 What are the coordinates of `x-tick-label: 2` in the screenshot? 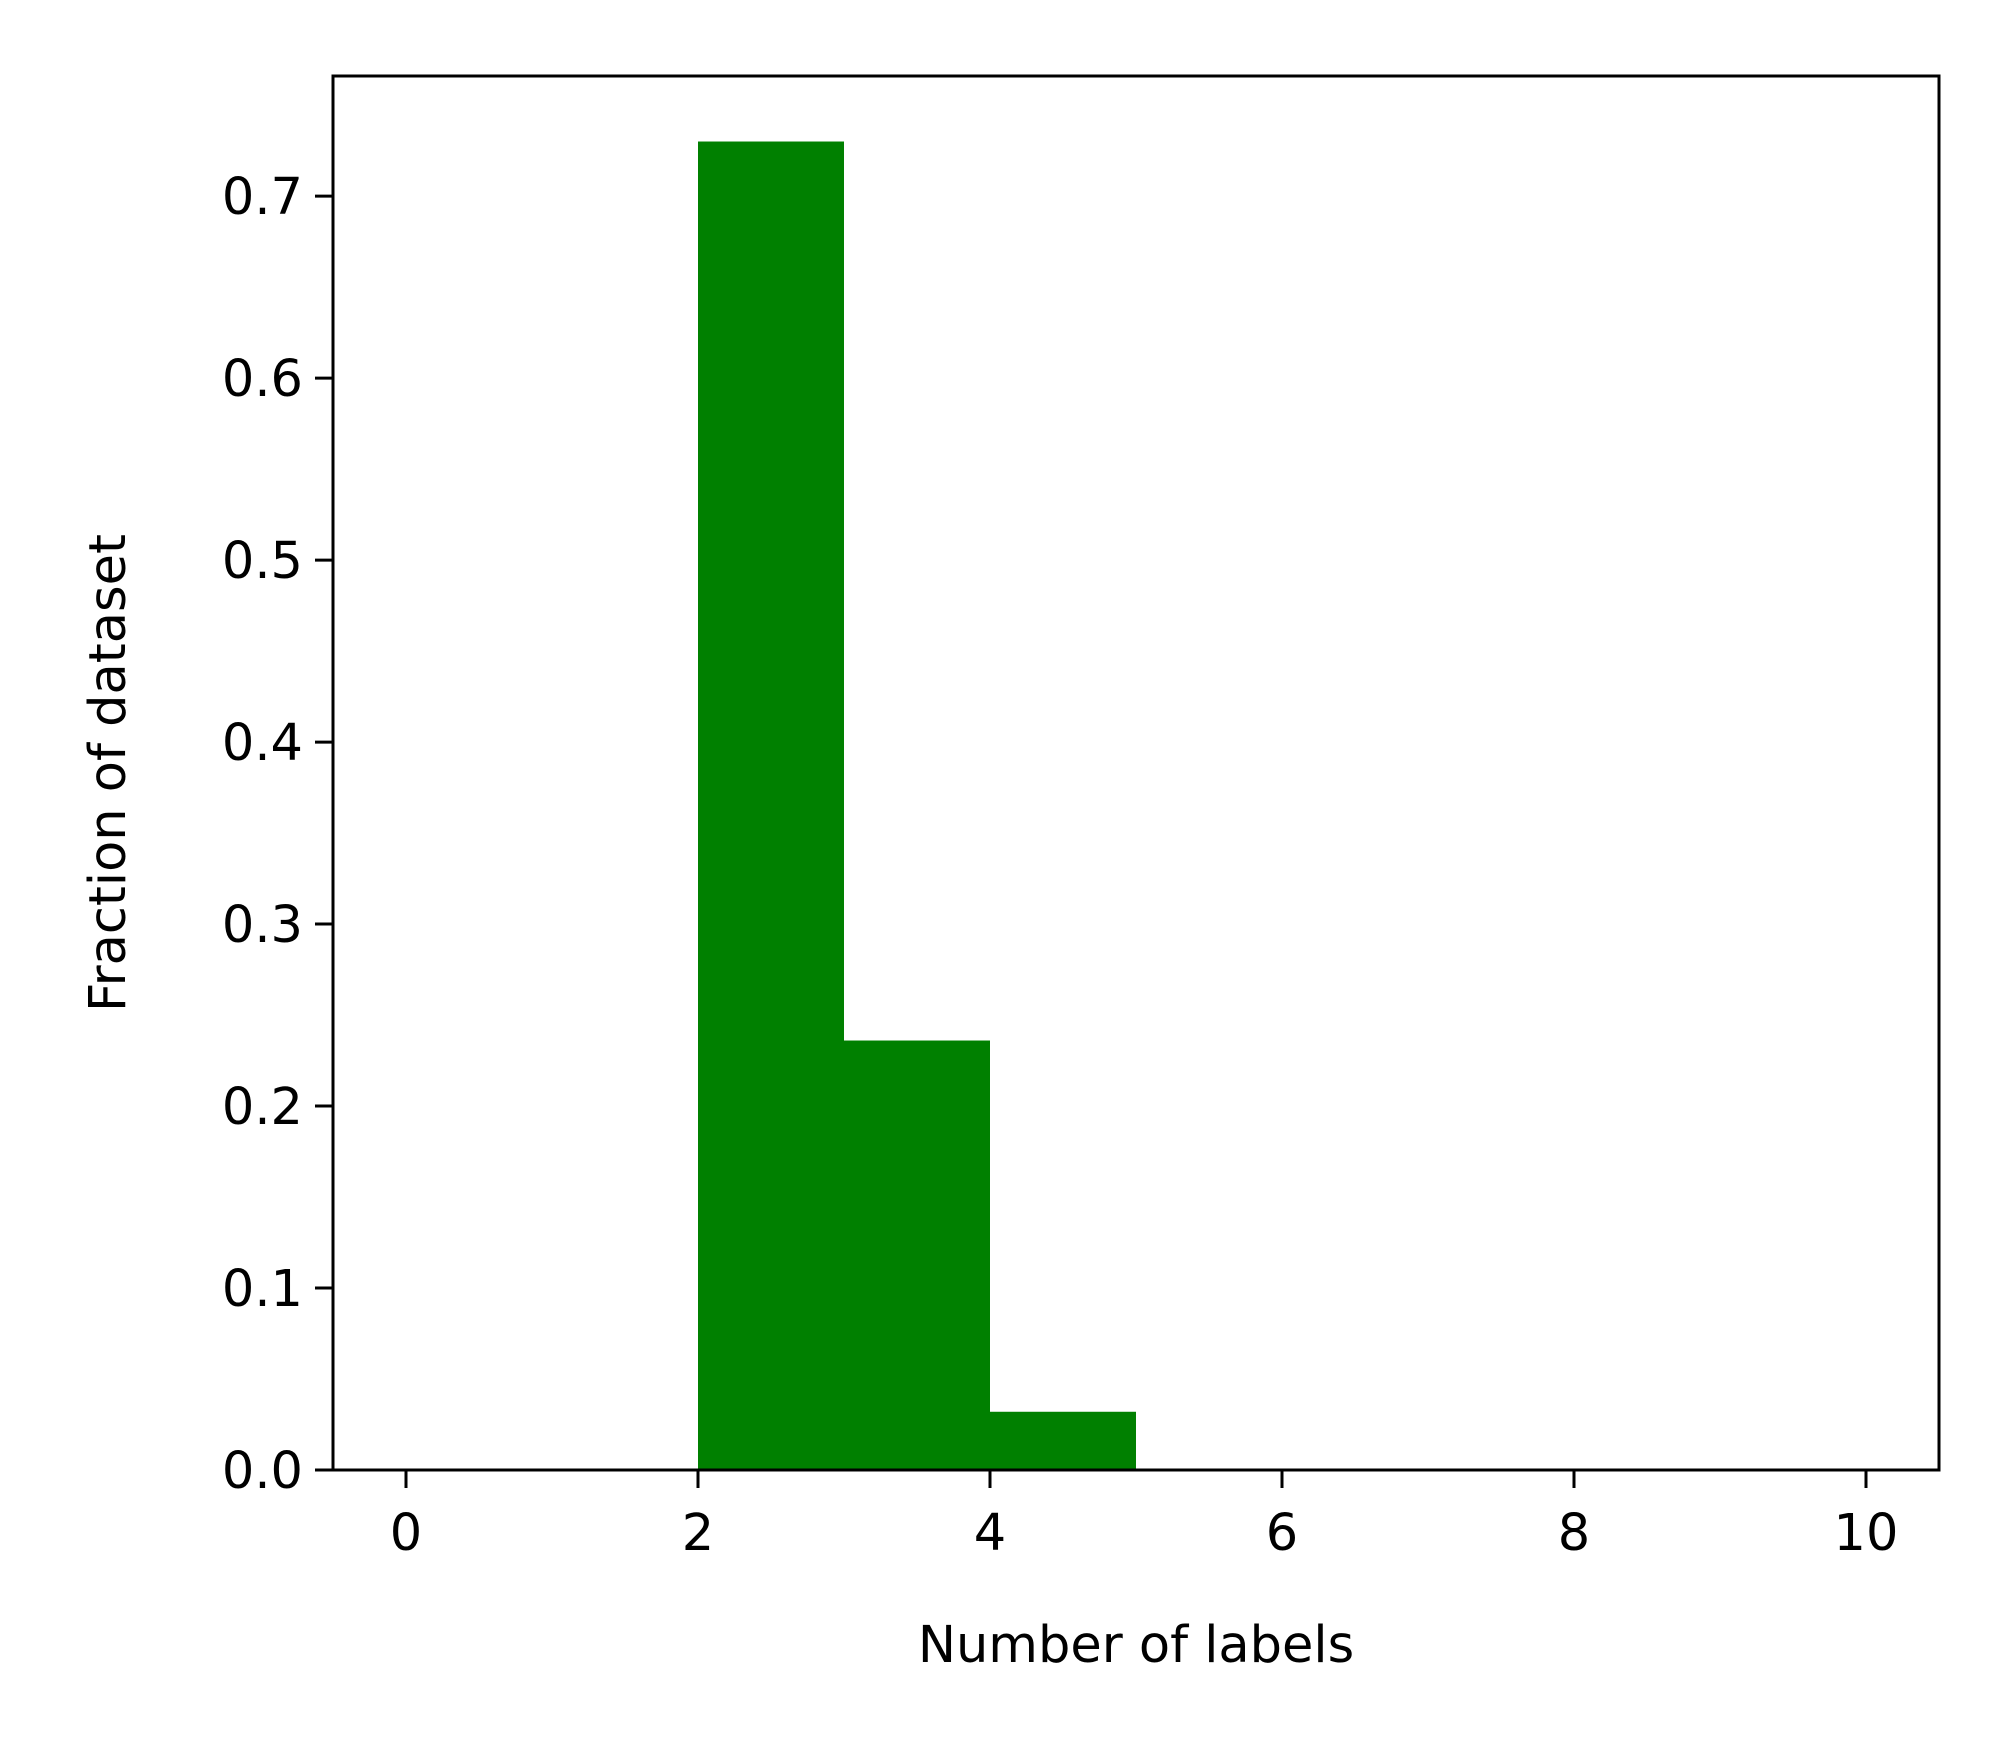 It's located at (698, 1533).